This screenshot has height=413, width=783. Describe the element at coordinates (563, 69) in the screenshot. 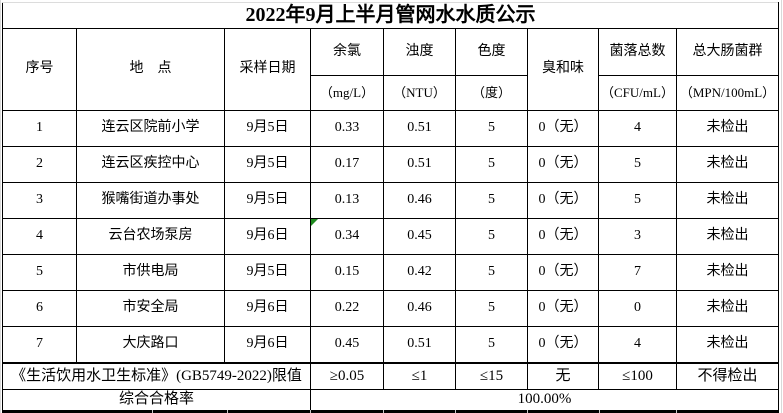

I see `col-header-odor-taste: 臭和味` at that location.